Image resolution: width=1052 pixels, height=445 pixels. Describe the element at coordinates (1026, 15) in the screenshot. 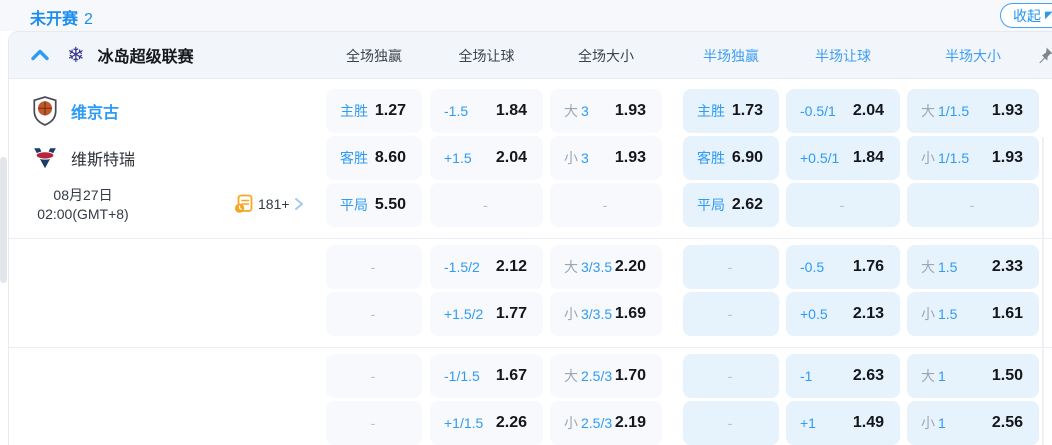

I see `collapse-button: 收起 ◤` at that location.